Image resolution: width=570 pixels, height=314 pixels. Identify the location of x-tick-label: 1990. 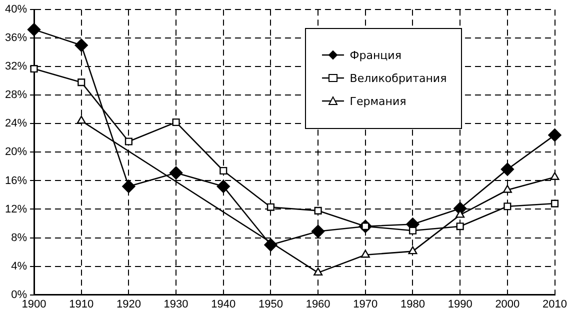
(460, 304).